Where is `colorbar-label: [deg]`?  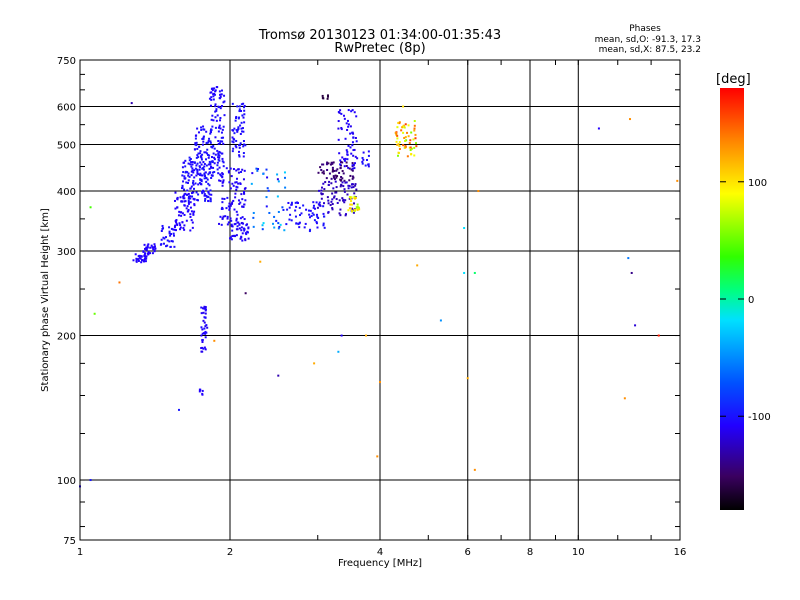
colorbar-label: [deg] is located at coordinates (733, 79).